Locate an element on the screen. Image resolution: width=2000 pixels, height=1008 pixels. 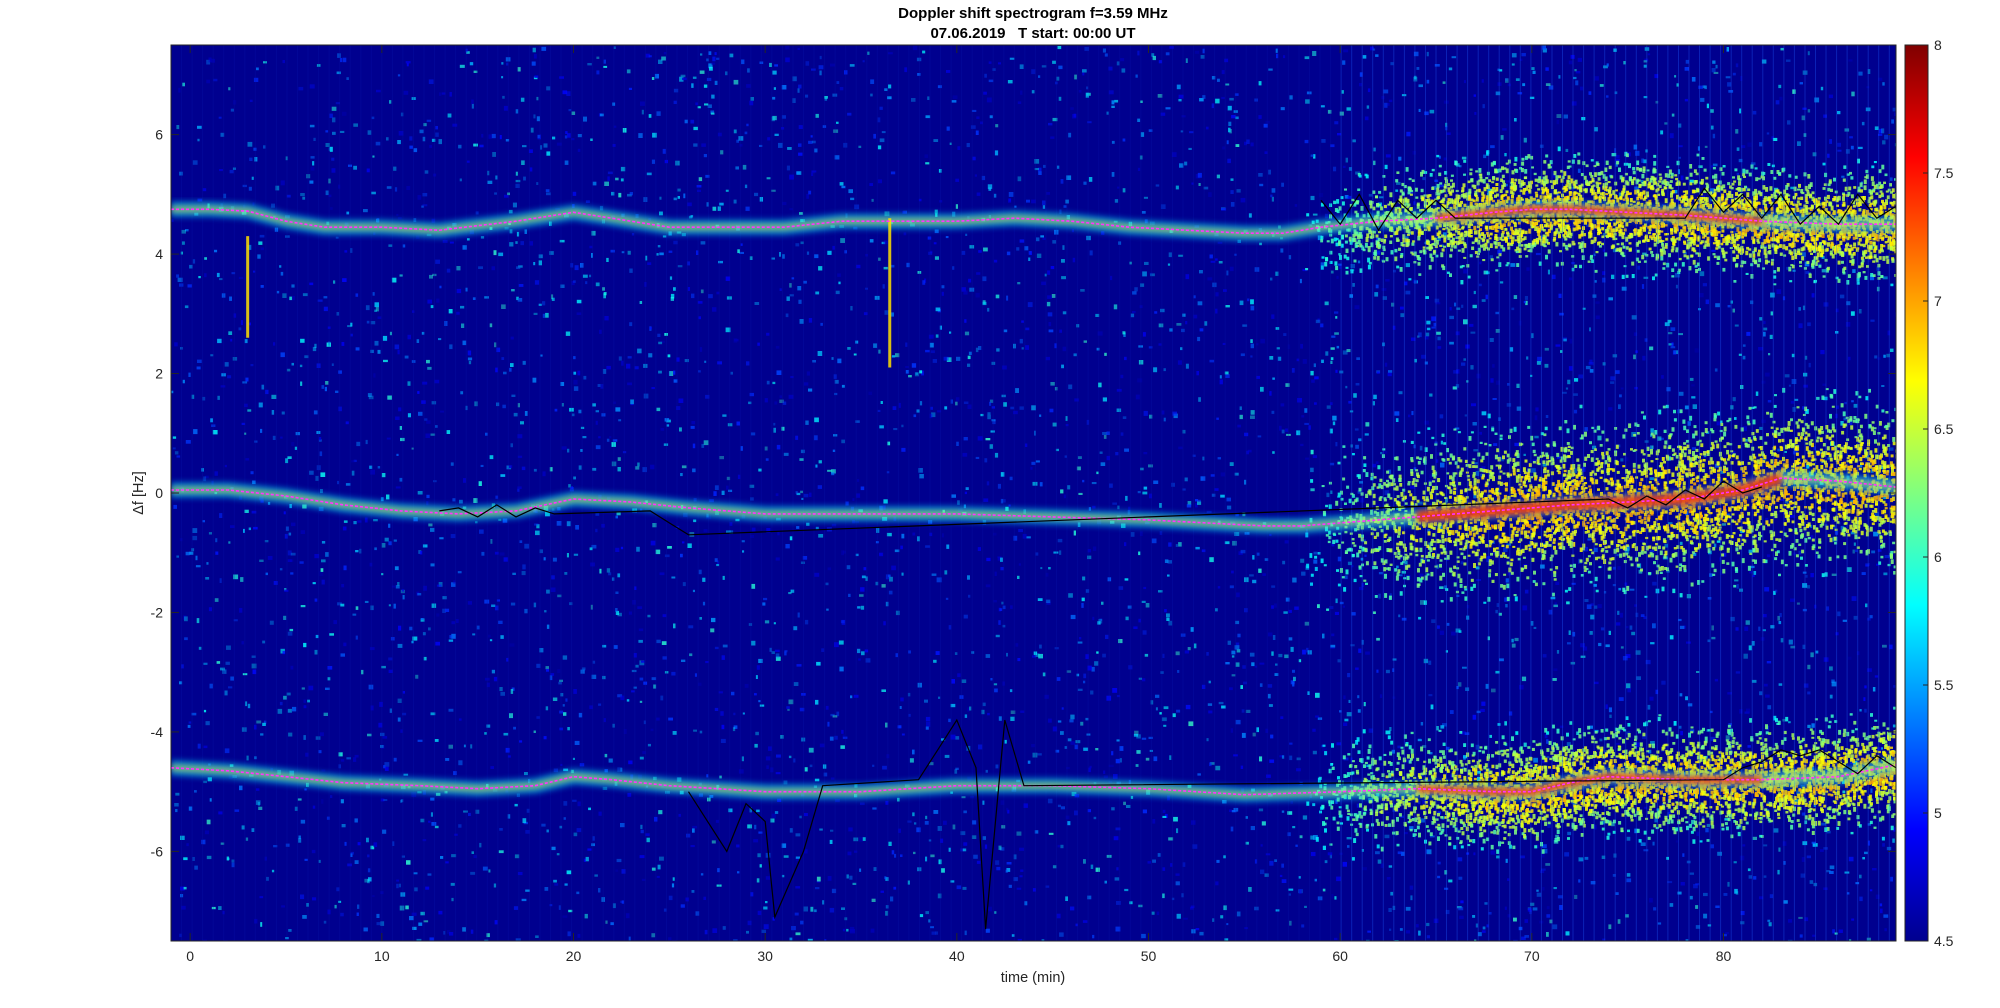
x-axis-label: time (min) is located at coordinates (1033, 978).